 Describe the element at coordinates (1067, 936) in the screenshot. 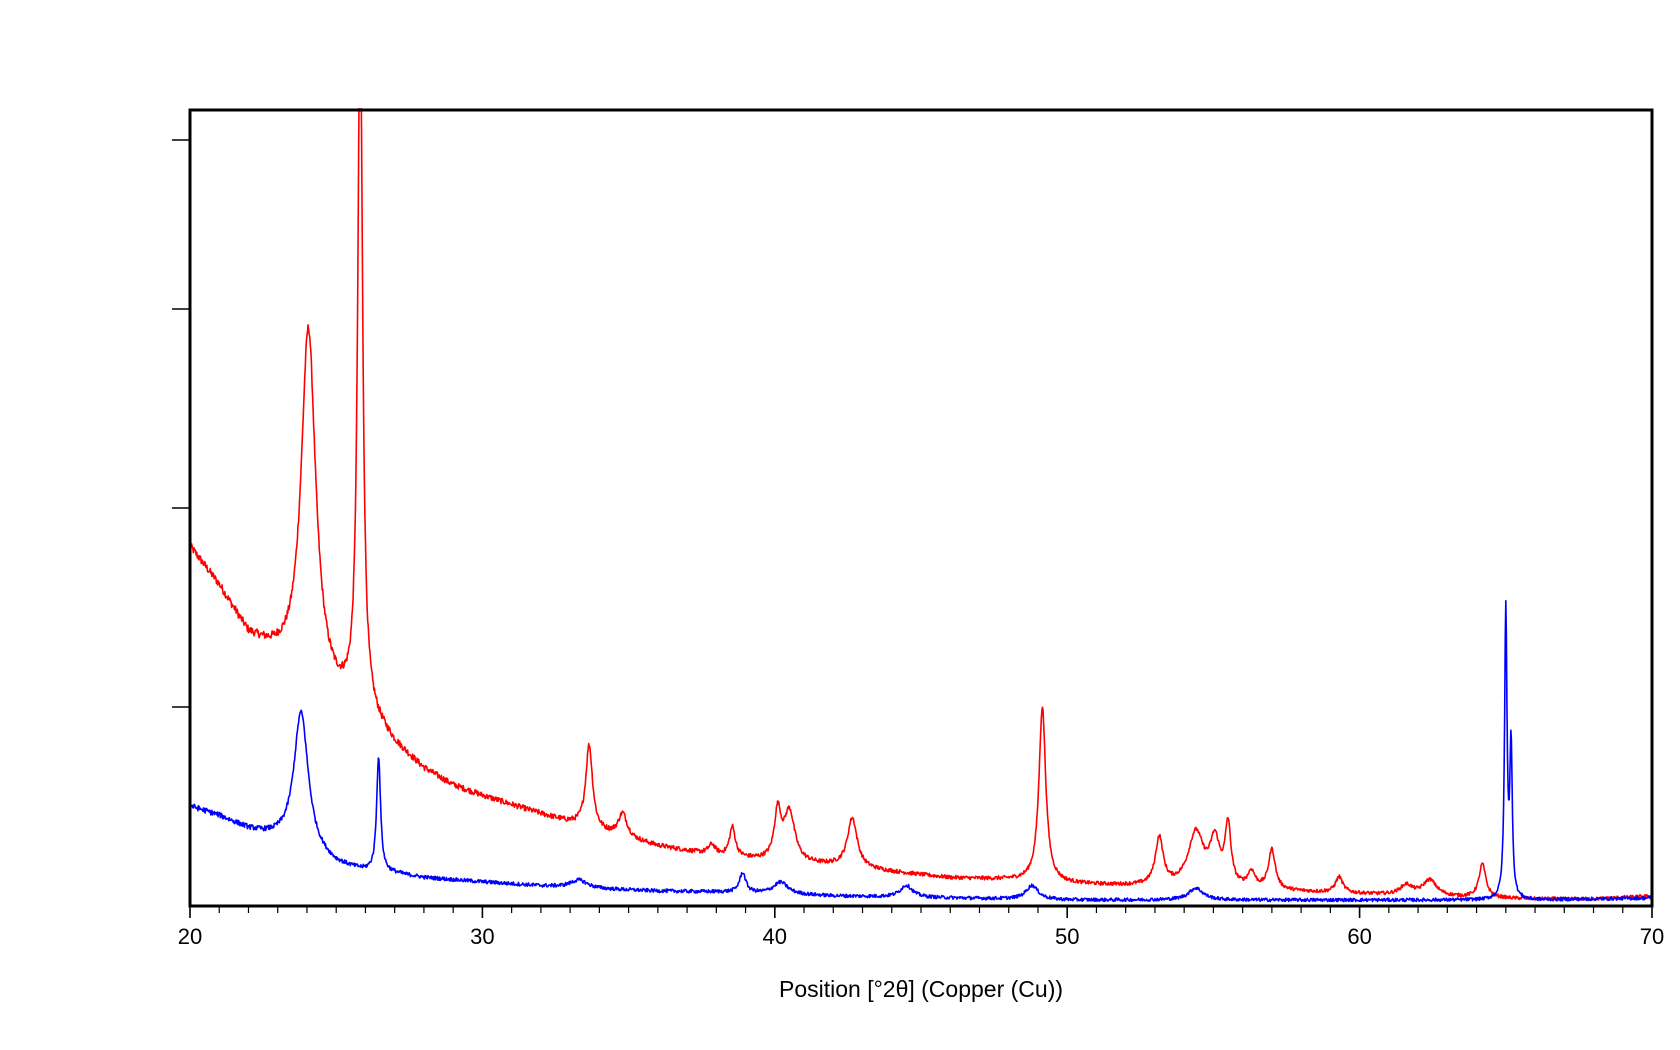

I see `x-tick-label: 50` at that location.